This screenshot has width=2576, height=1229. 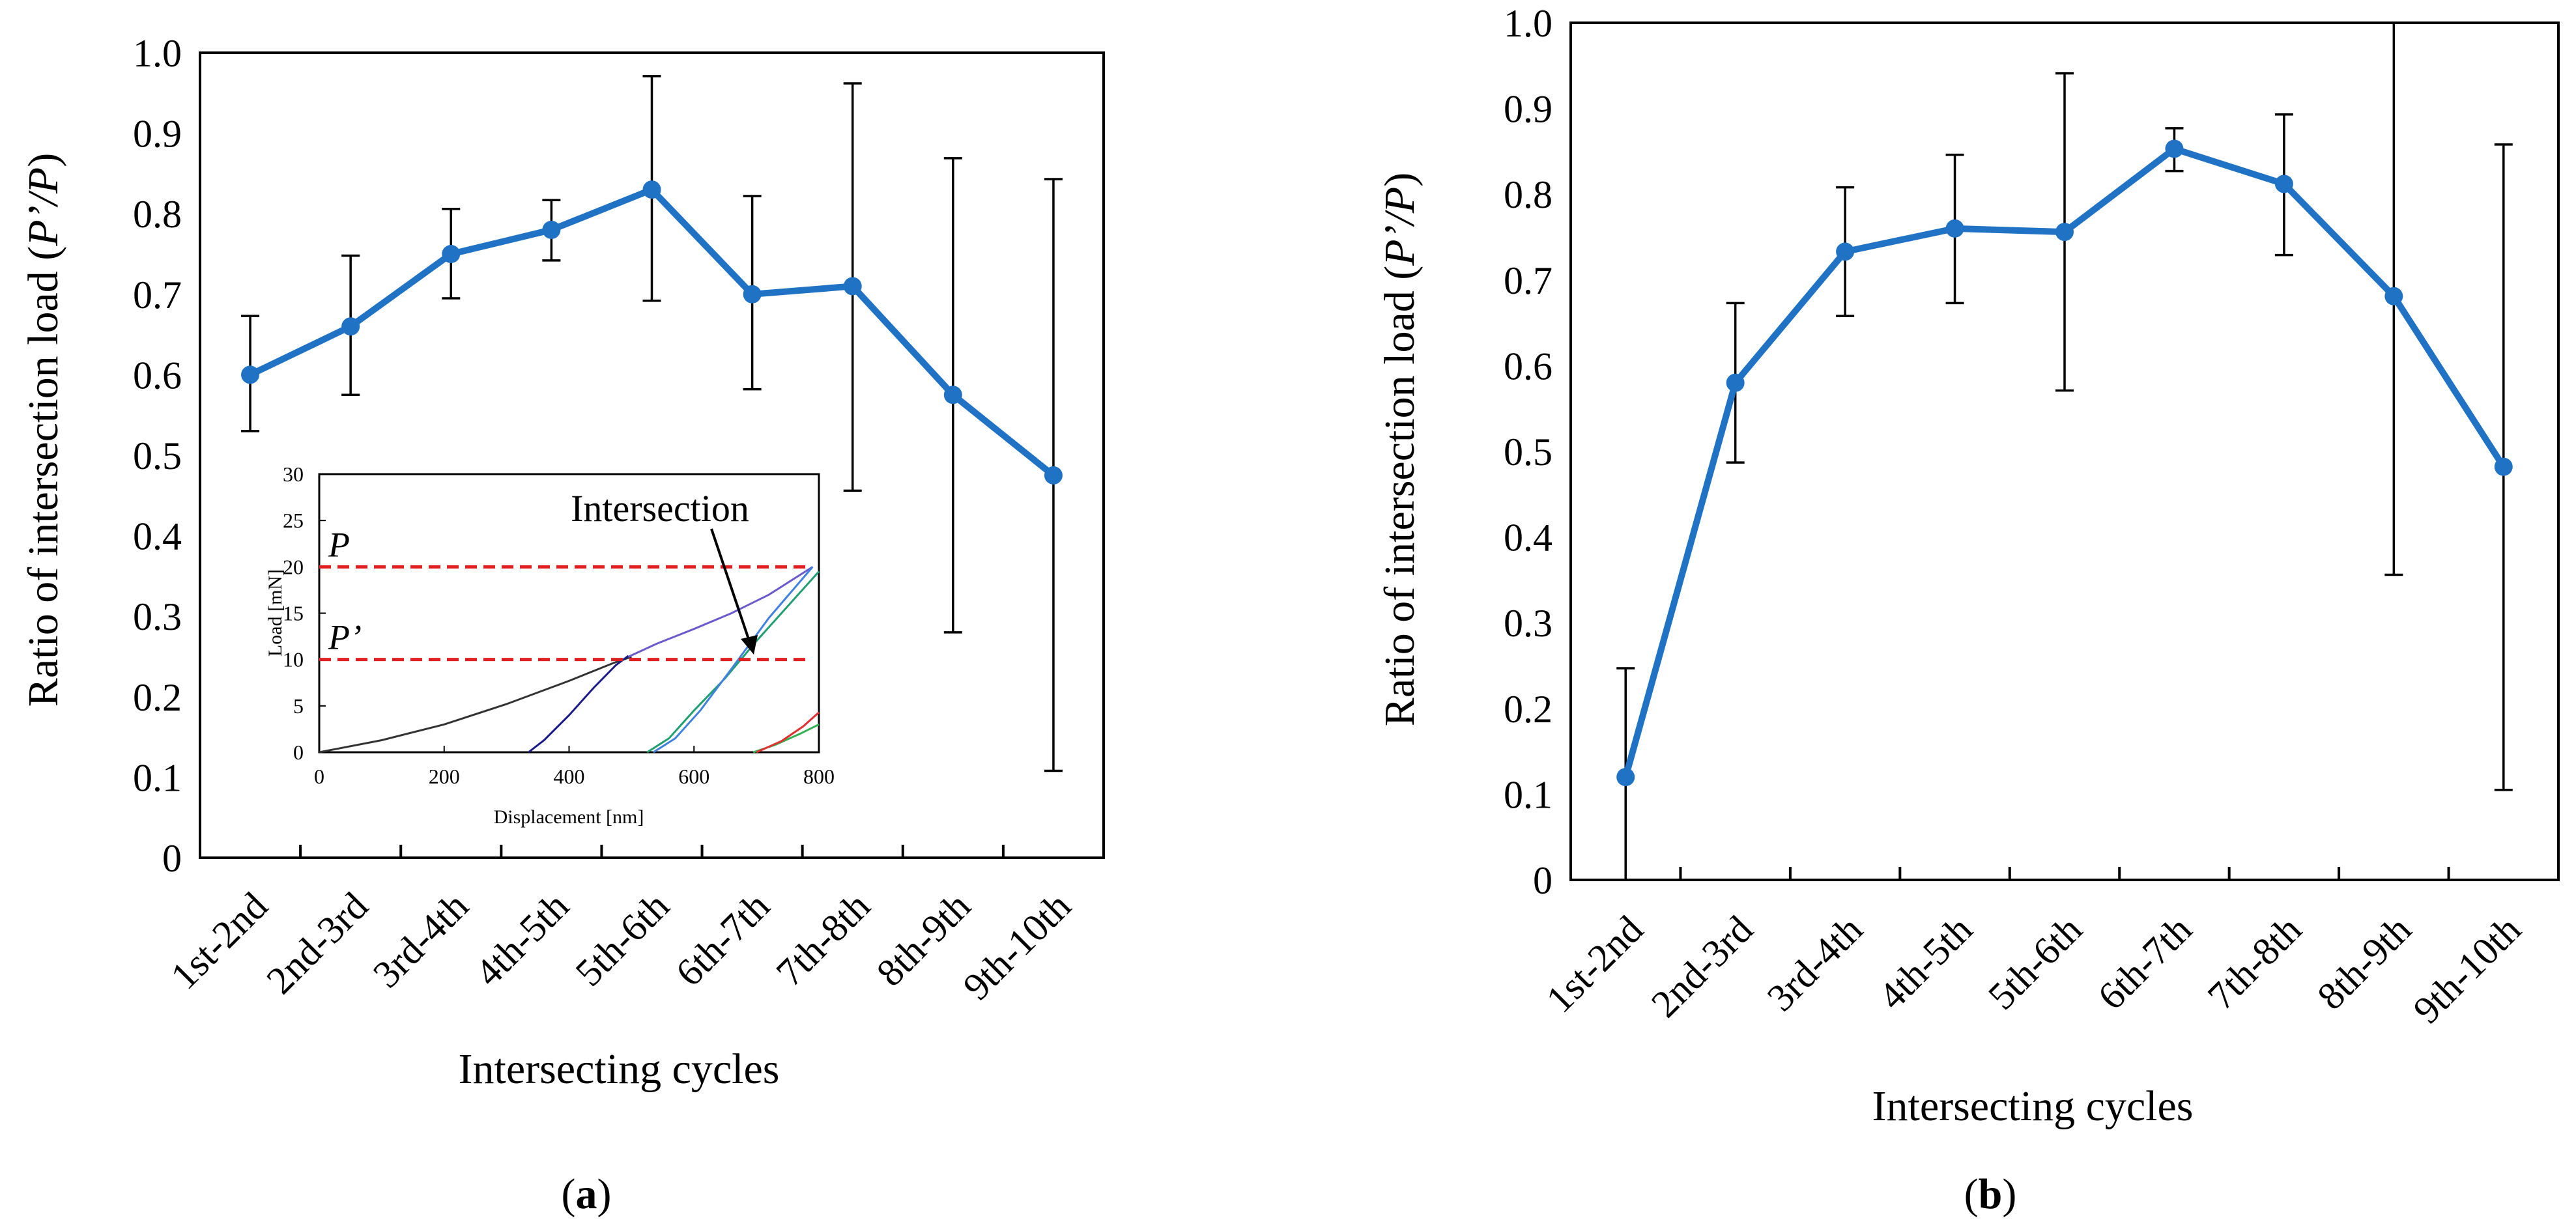 What do you see at coordinates (157, 536) in the screenshot?
I see `chart-a-y-tick-label: 0.4` at bounding box center [157, 536].